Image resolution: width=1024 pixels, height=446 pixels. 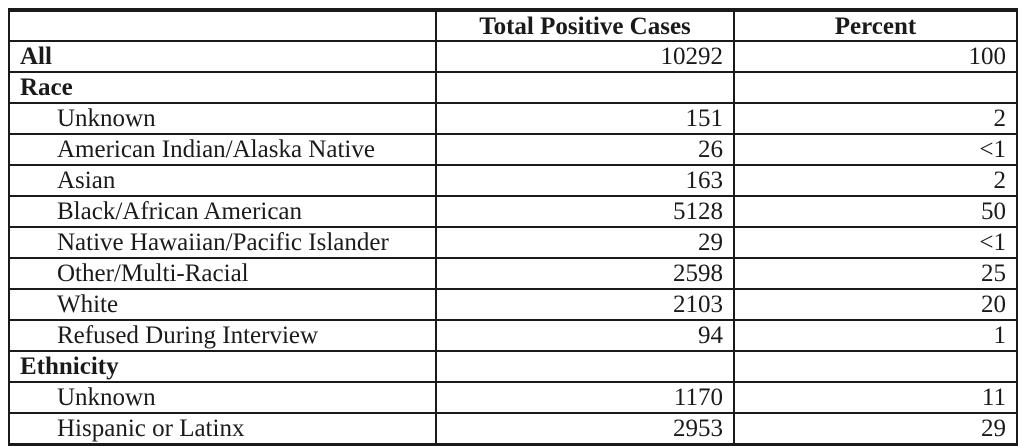 I want to click on total-positive-cases-value: 163, so click(x=585, y=180).